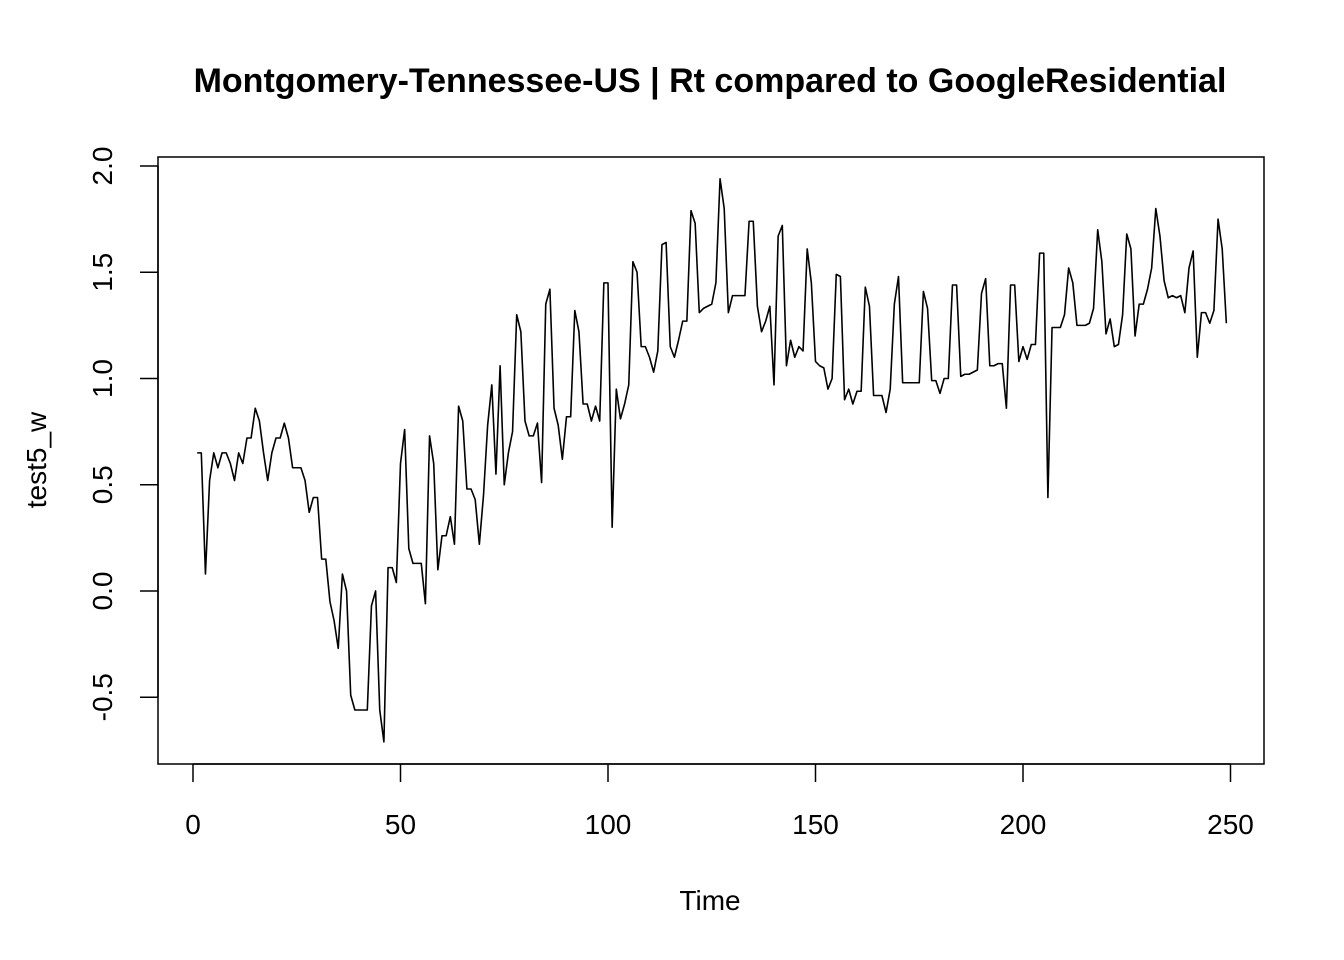 The height and width of the screenshot is (960, 1344). Describe the element at coordinates (709, 900) in the screenshot. I see `x-axis-label: Time` at that location.